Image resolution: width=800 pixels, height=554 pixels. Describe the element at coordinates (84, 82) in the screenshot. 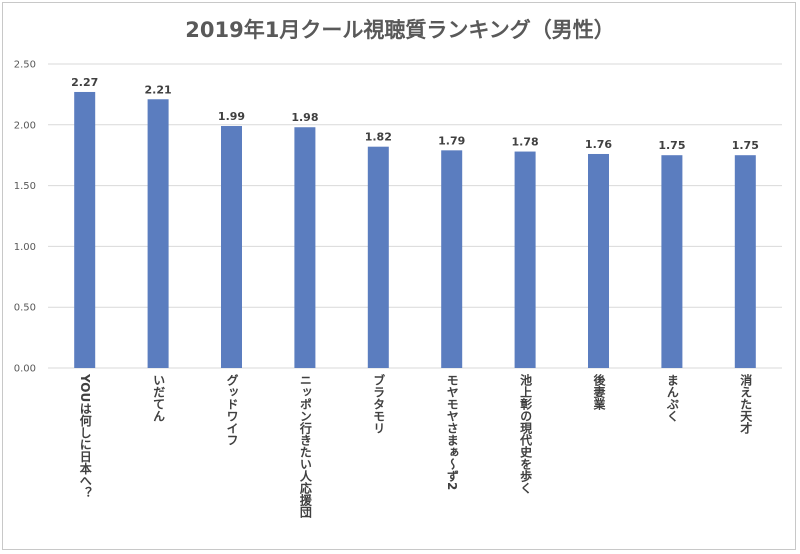

I see `data-label: 2.27` at that location.